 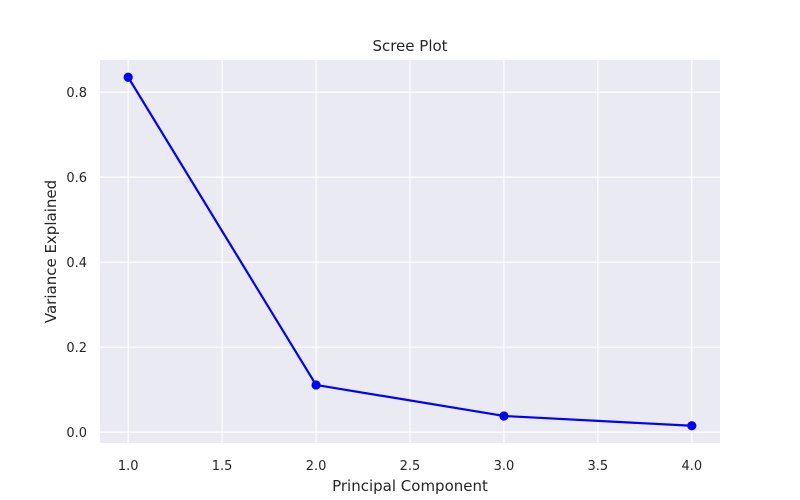 I want to click on chart-title: Scree Plot, so click(x=409, y=46).